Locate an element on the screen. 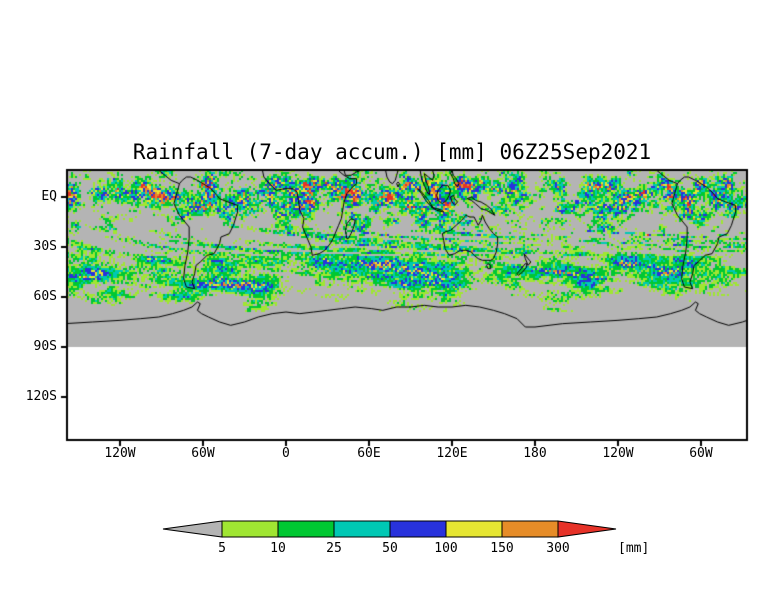  x-tick-label-3: 60E is located at coordinates (369, 453).